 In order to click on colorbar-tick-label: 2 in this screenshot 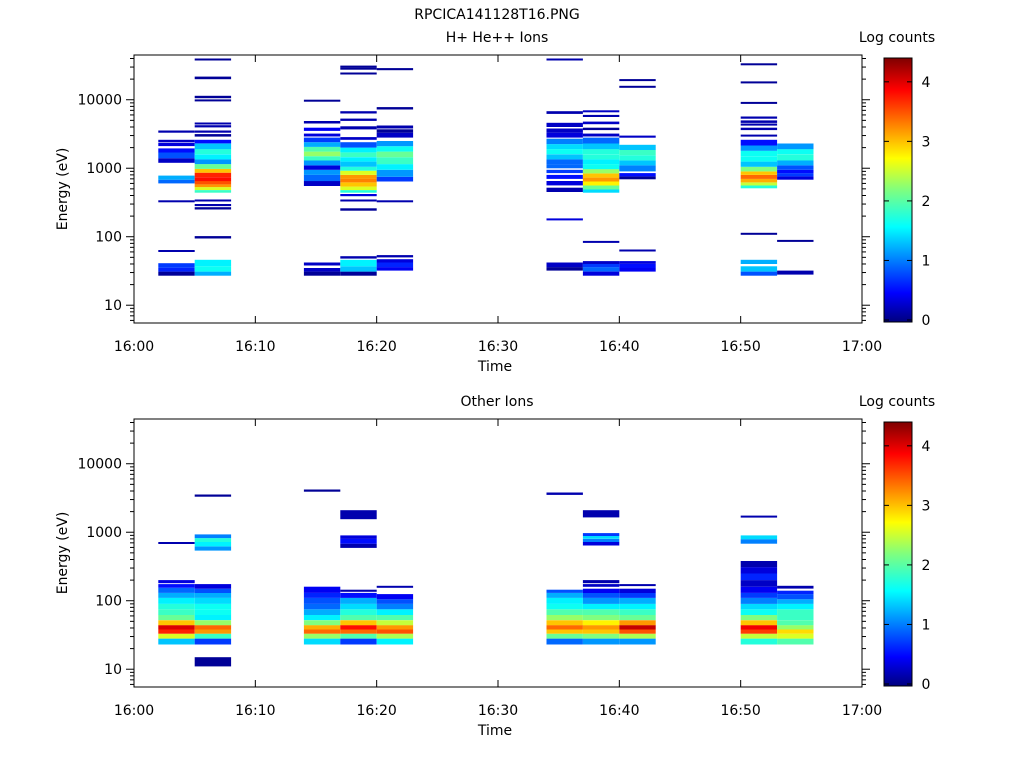, I will do `click(926, 202)`.